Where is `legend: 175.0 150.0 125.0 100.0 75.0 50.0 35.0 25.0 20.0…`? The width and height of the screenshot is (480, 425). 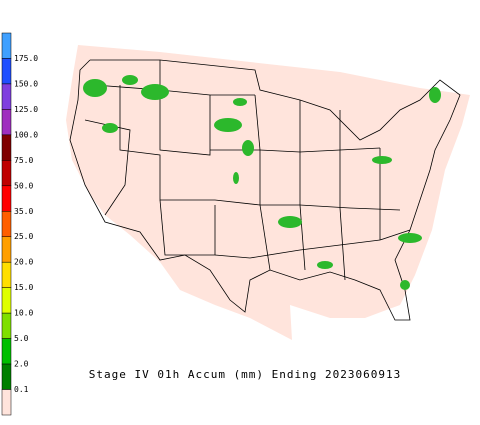
legend: 175.0 150.0 125.0 100.0 75.0 50.0 35.0 25.0 20.0… is located at coordinates (19, 224).